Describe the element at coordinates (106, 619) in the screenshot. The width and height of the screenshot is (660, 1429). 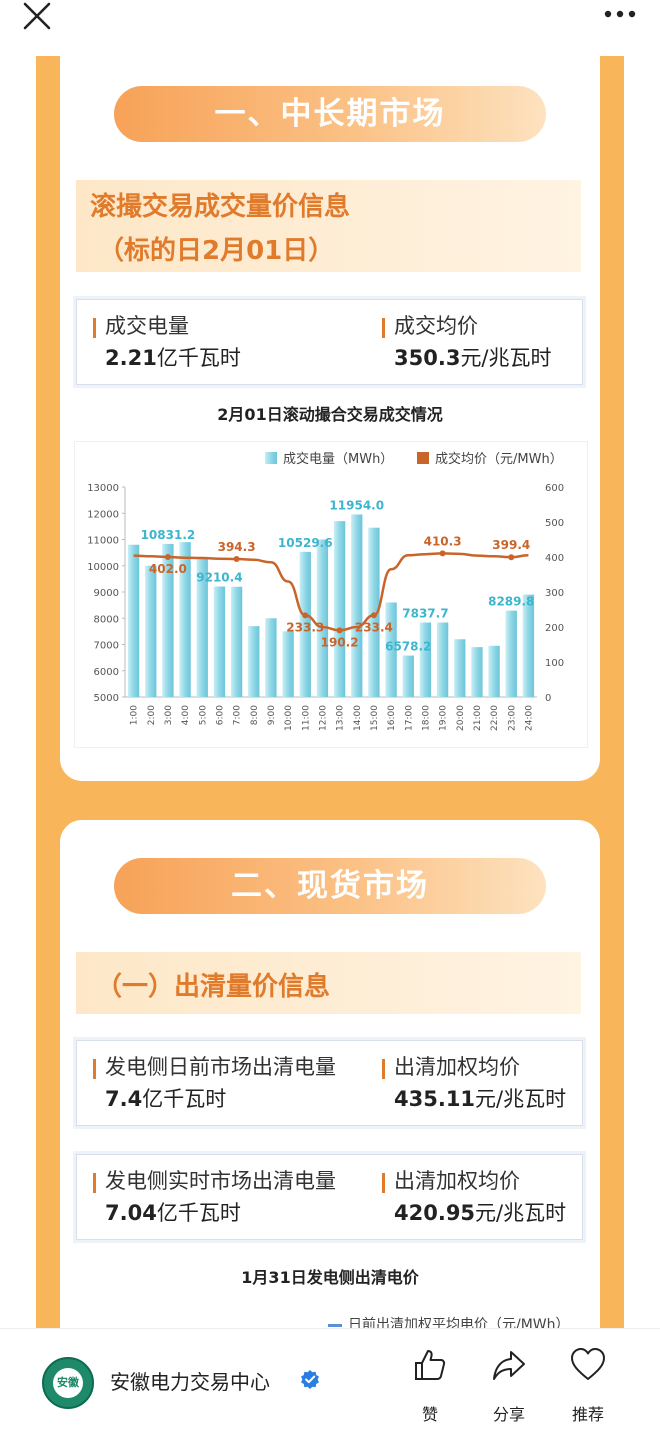
I see `y-left-tick-label: 8000` at that location.